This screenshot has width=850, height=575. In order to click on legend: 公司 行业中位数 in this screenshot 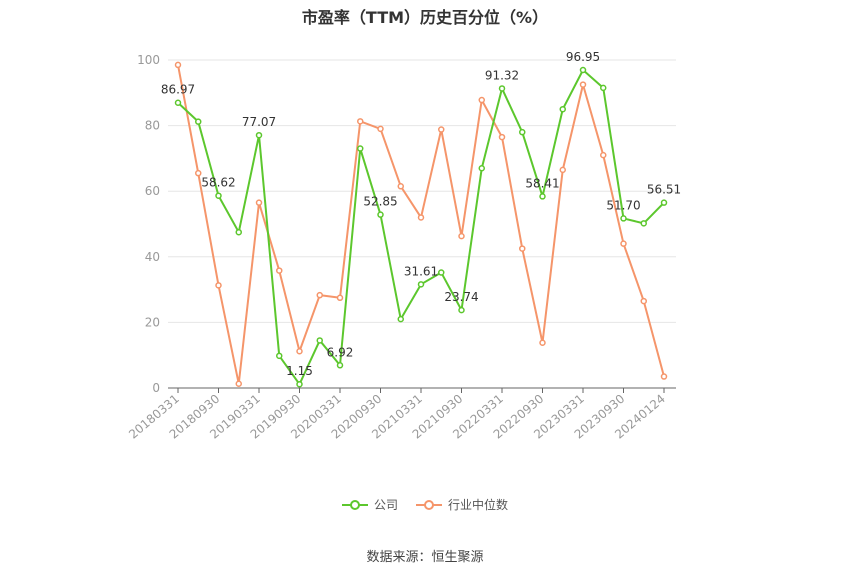, I will do `click(425, 504)`.